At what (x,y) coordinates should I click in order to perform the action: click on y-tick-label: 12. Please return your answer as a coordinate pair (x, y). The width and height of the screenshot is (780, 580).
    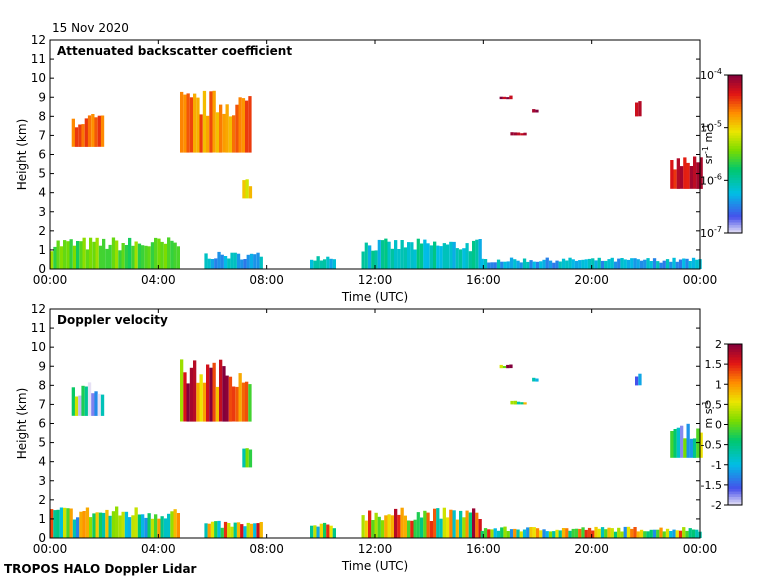
    Looking at the image, I should click on (38, 309).